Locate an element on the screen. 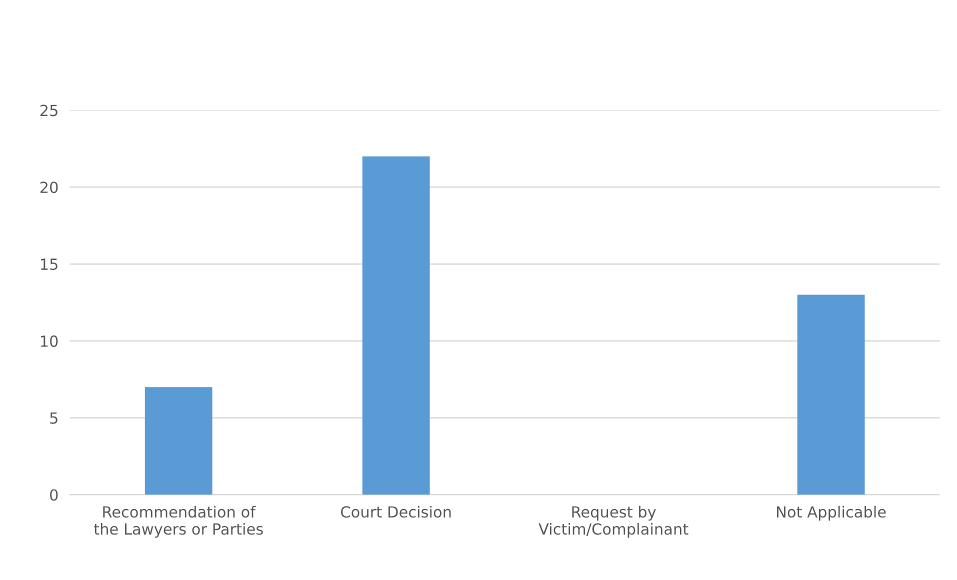 The image size is (957, 580). y-tick-label: 25 is located at coordinates (49, 110).